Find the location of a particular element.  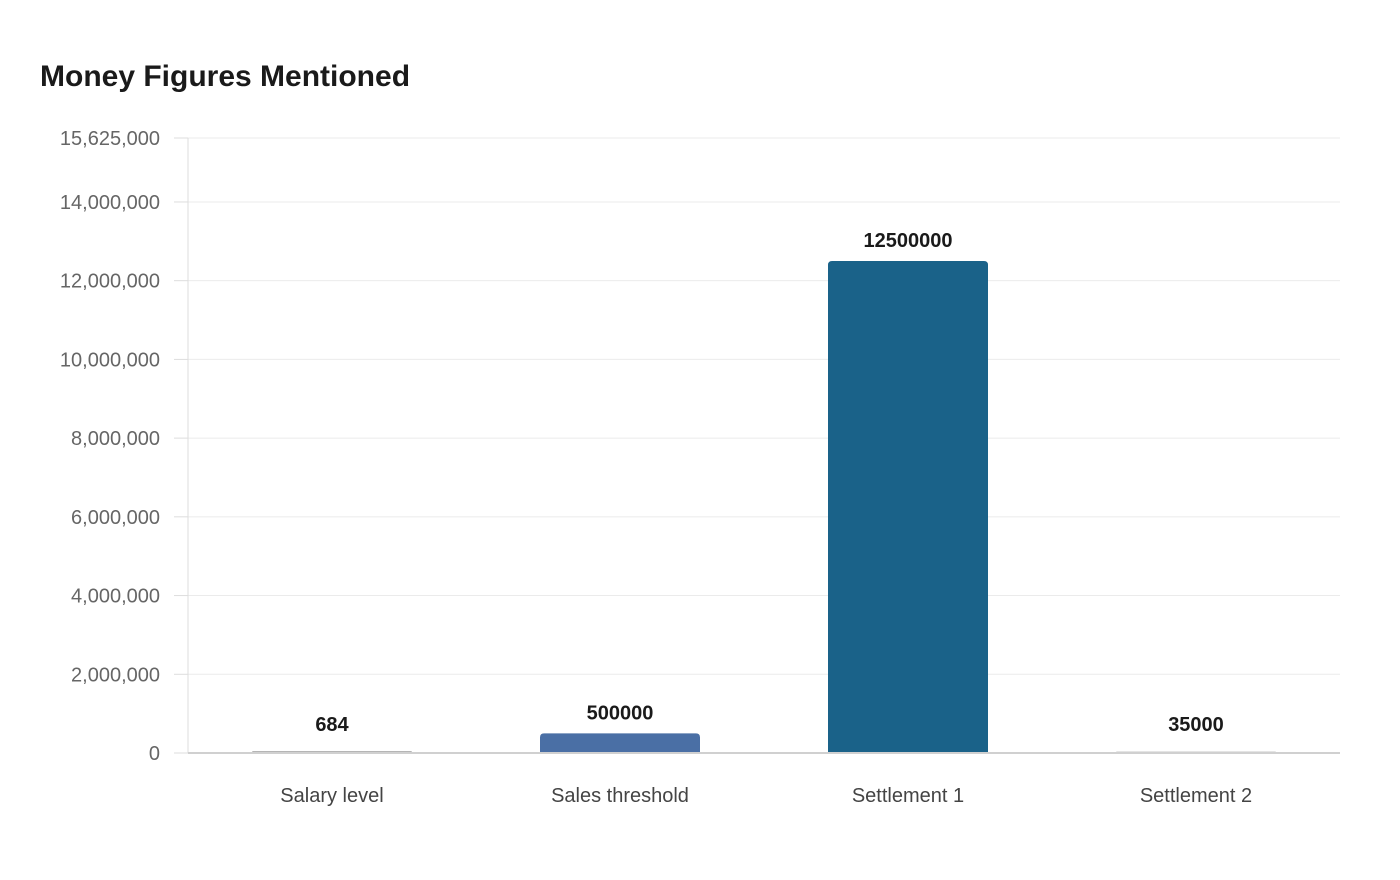

chart-title: Money Figures Mentioned is located at coordinates (225, 76).